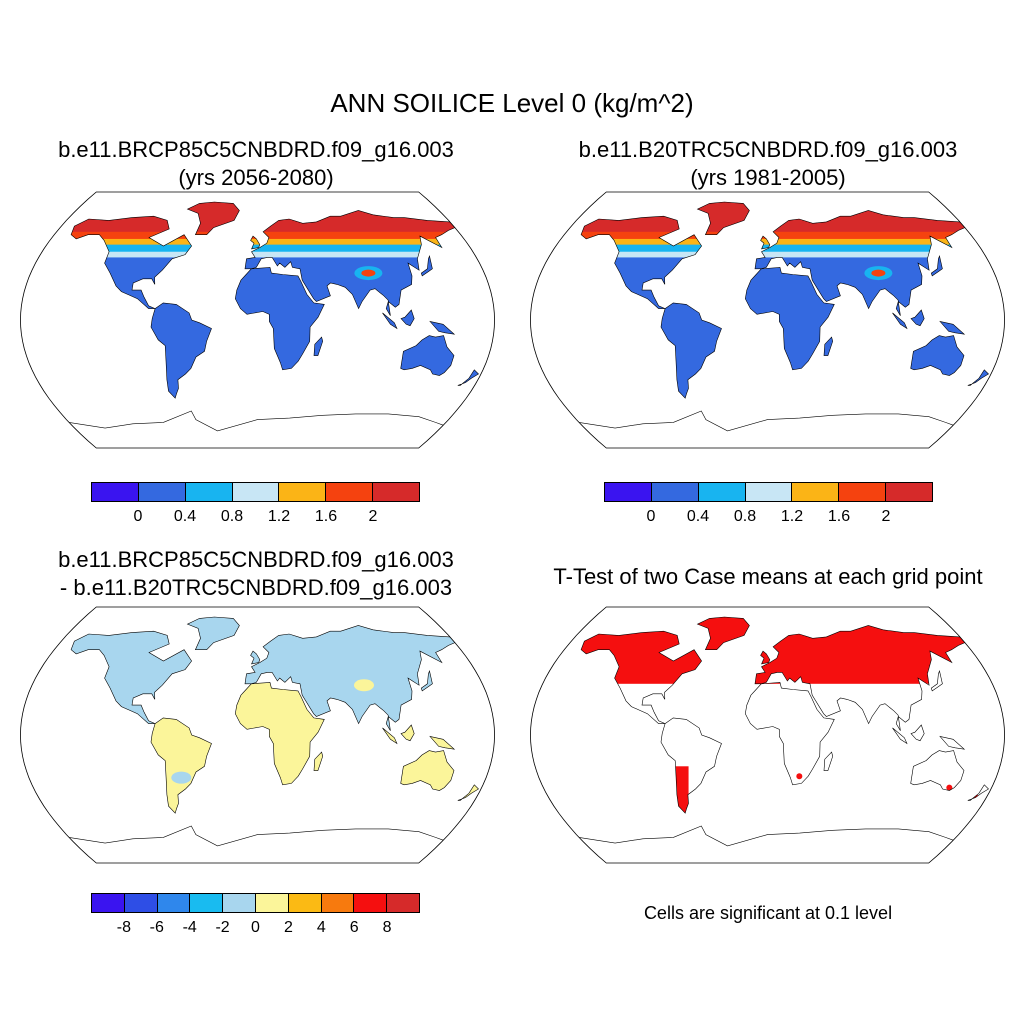  What do you see at coordinates (222, 927) in the screenshot?
I see `colorbar-tick-label: -2` at bounding box center [222, 927].